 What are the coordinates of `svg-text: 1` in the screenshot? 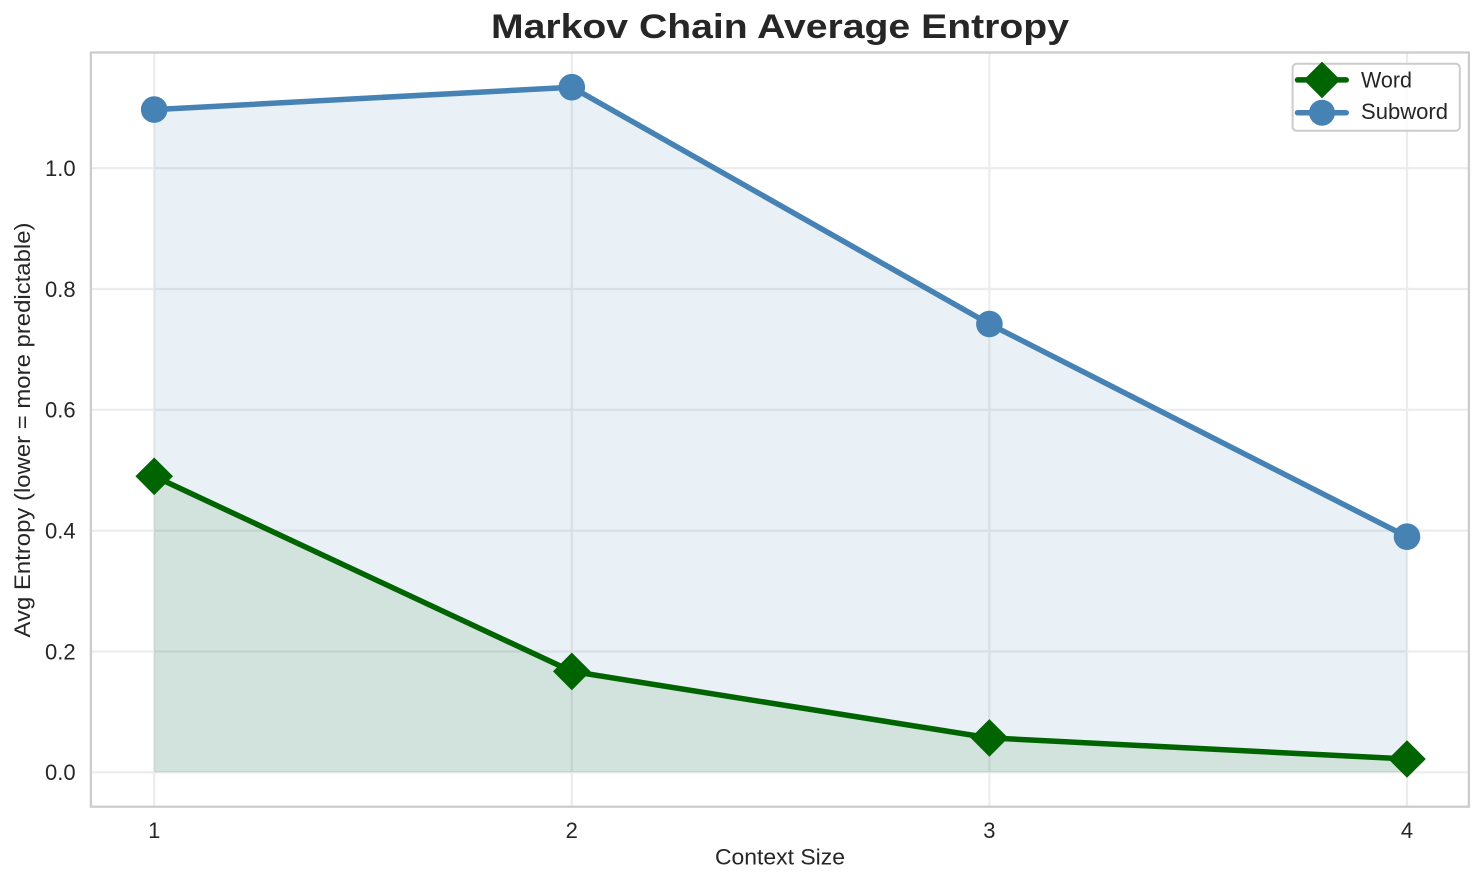 It's located at (154, 830).